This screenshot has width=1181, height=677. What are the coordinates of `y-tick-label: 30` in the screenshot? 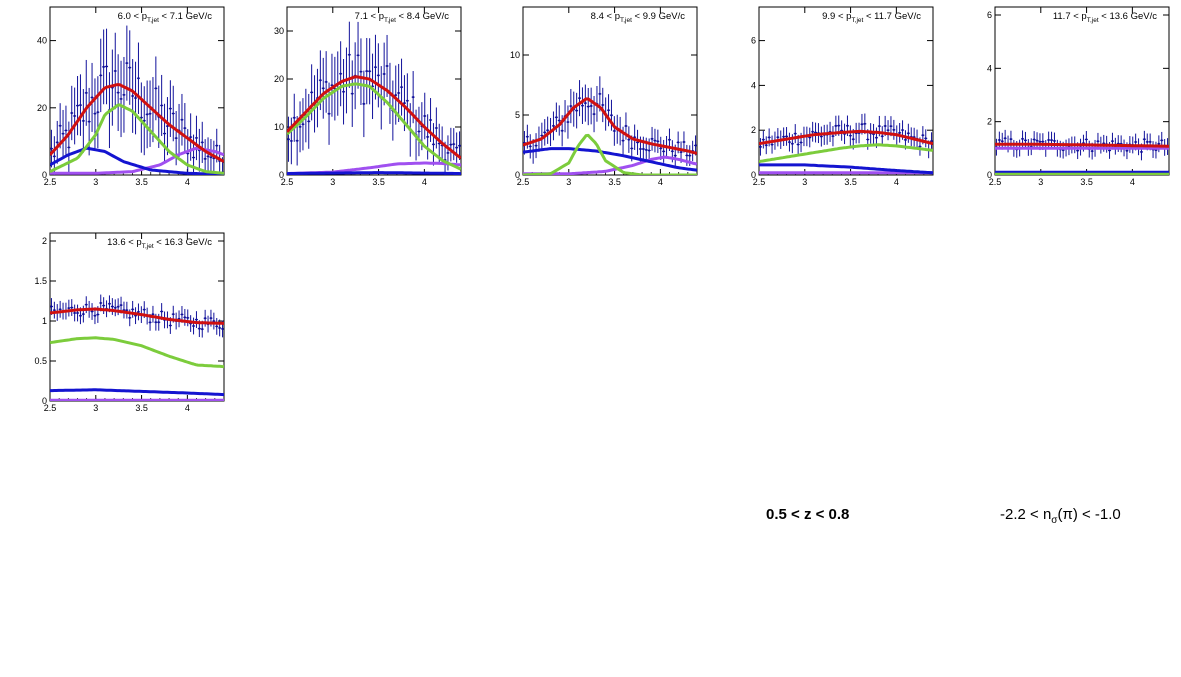 It's located at (279, 31).